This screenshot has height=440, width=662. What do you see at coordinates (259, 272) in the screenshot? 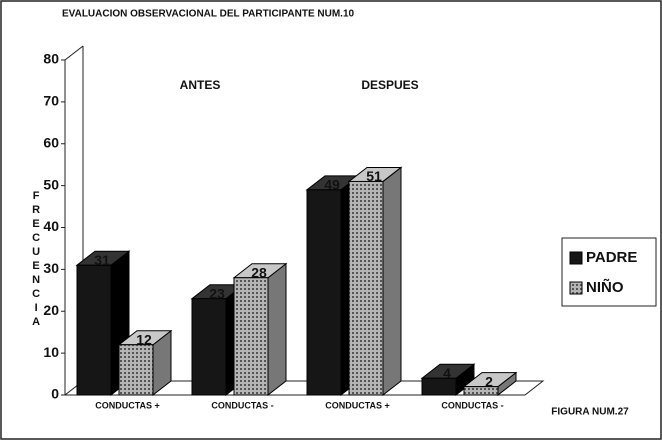
I see `data-label: 28` at bounding box center [259, 272].